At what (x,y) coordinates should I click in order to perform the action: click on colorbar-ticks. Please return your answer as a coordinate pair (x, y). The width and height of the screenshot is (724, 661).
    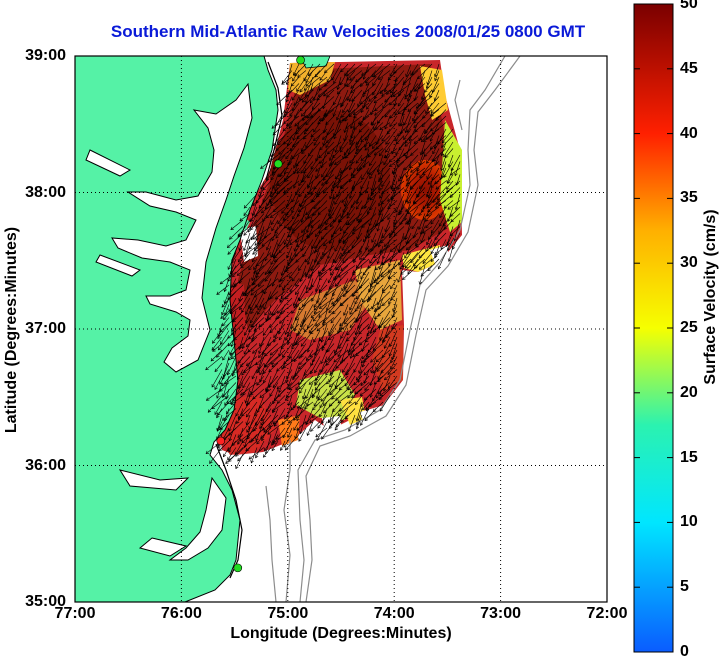
    Looking at the image, I should click on (653, 328).